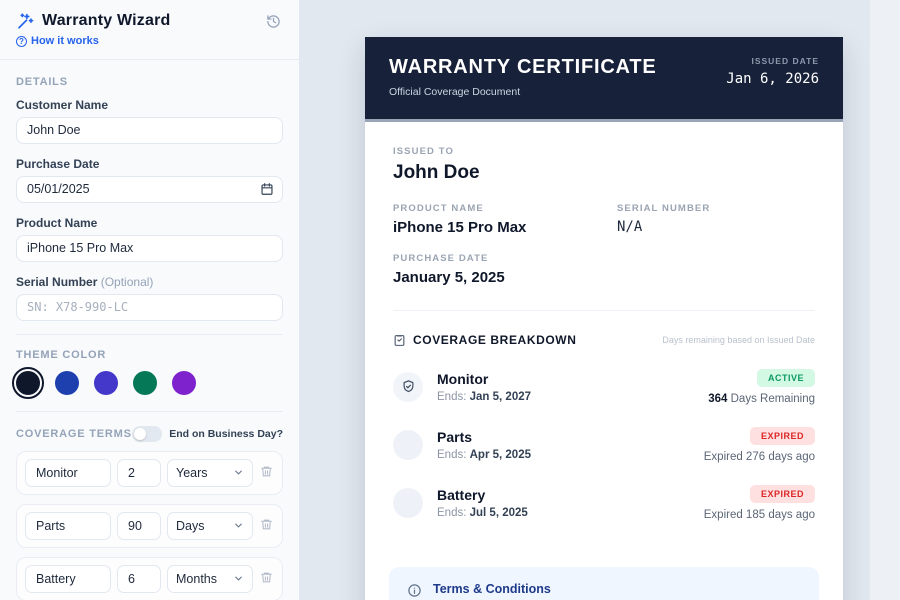 The height and width of the screenshot is (600, 900). Describe the element at coordinates (761, 399) in the screenshot. I see `item-detail: 364 Days Remaining` at that location.